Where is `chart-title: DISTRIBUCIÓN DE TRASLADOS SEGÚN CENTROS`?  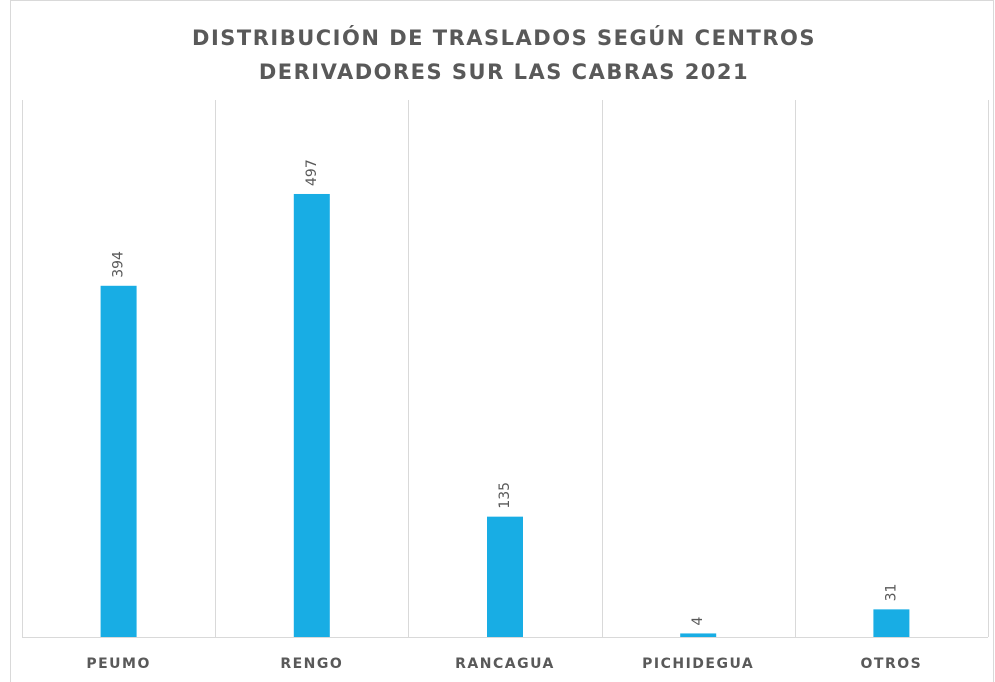 chart-title: DISTRIBUCIÓN DE TRASLADOS SEGÚN CENTROS is located at coordinates (504, 37).